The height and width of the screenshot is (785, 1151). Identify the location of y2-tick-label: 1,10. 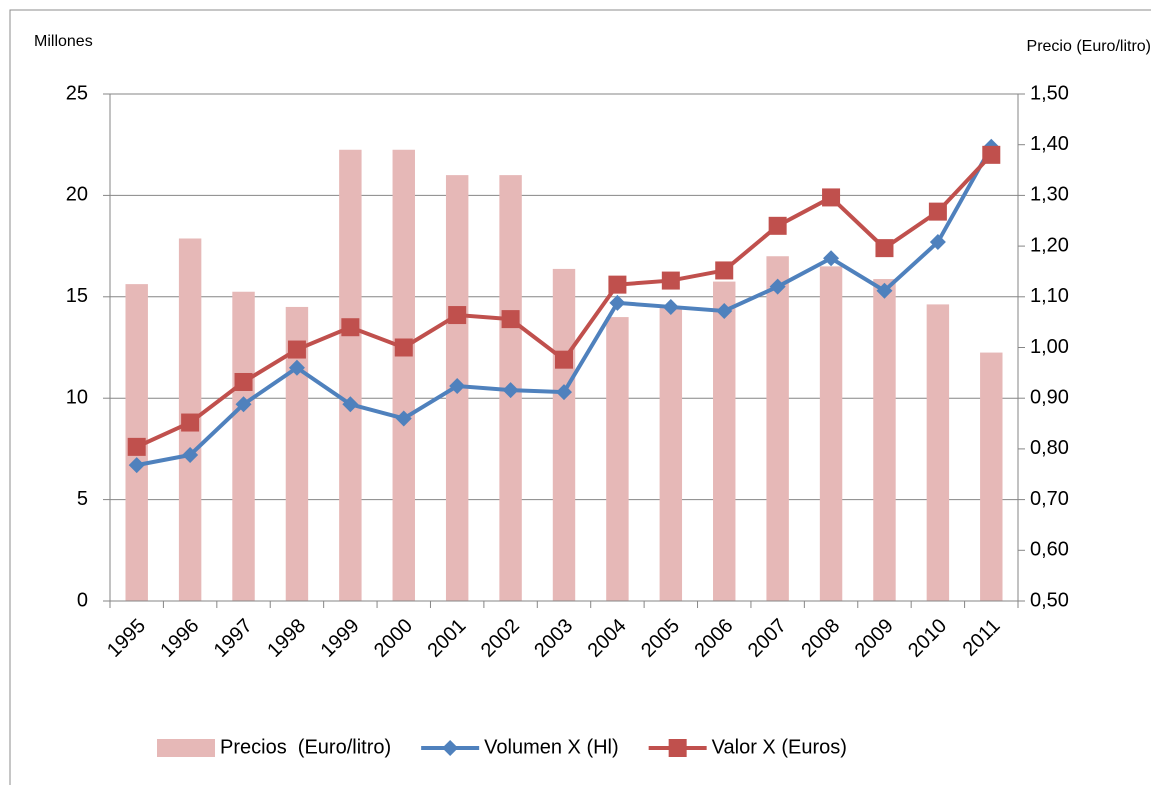
(1049, 296).